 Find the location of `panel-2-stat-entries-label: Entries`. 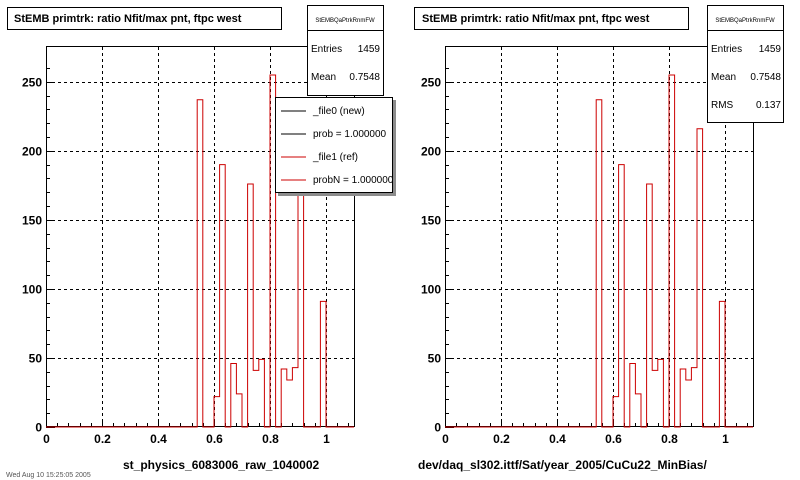

panel-2-stat-entries-label: Entries is located at coordinates (726, 49).